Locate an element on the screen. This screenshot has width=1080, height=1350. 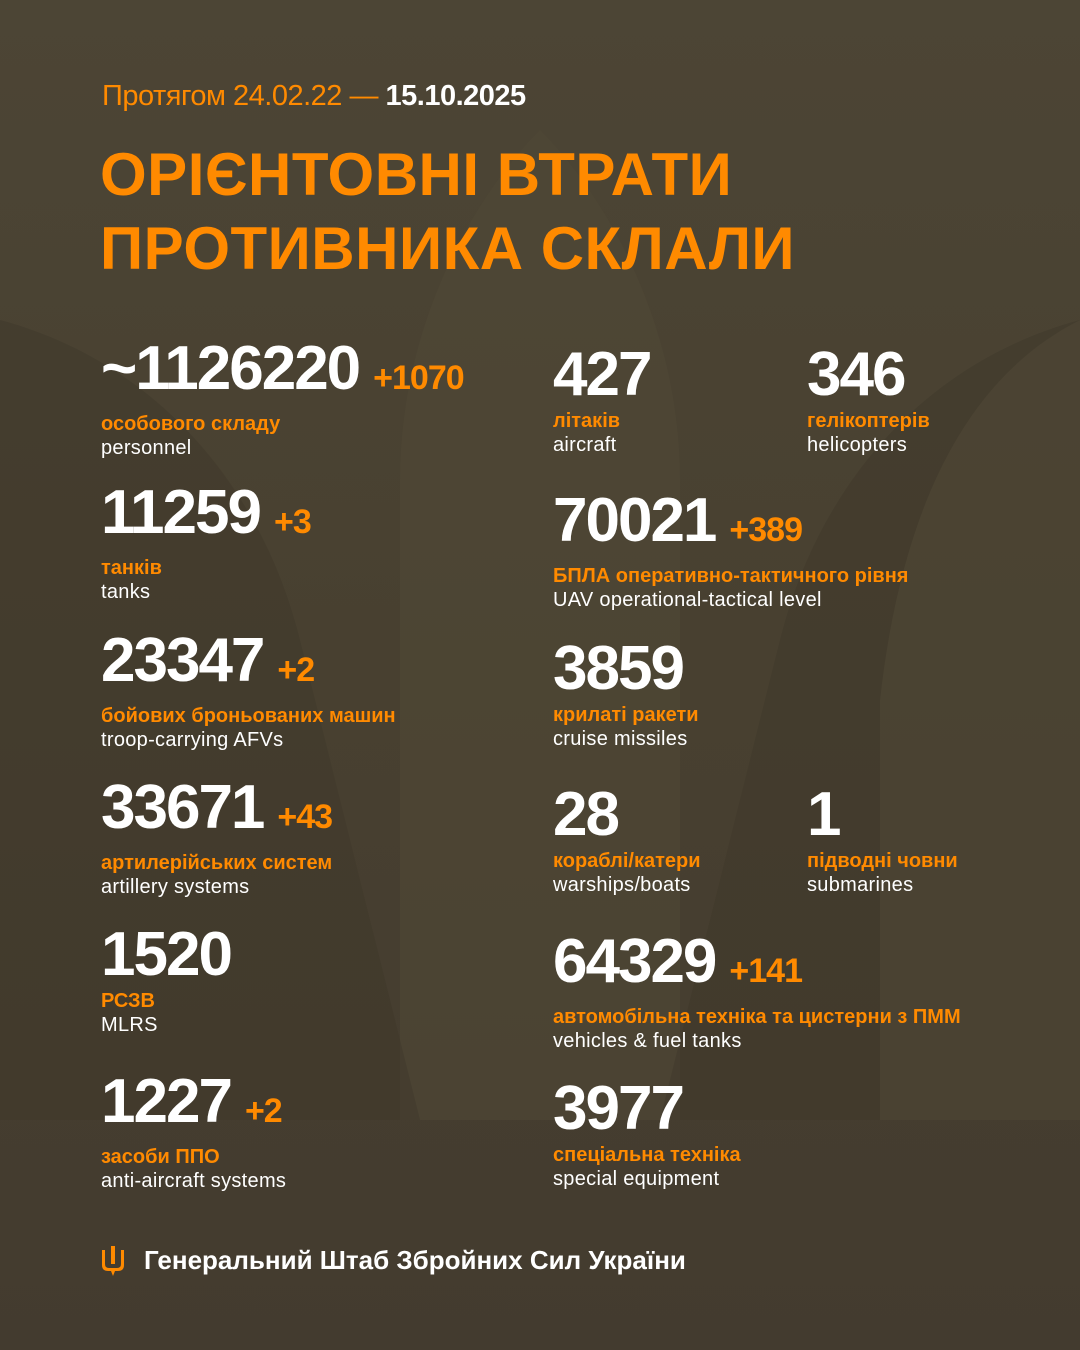
stat-delta: +43 is located at coordinates (305, 817).